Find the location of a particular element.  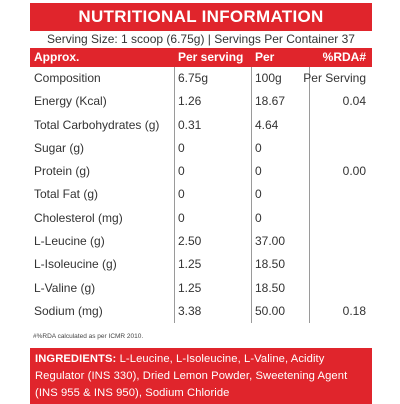

row-per-100g: 18.67 is located at coordinates (270, 101).